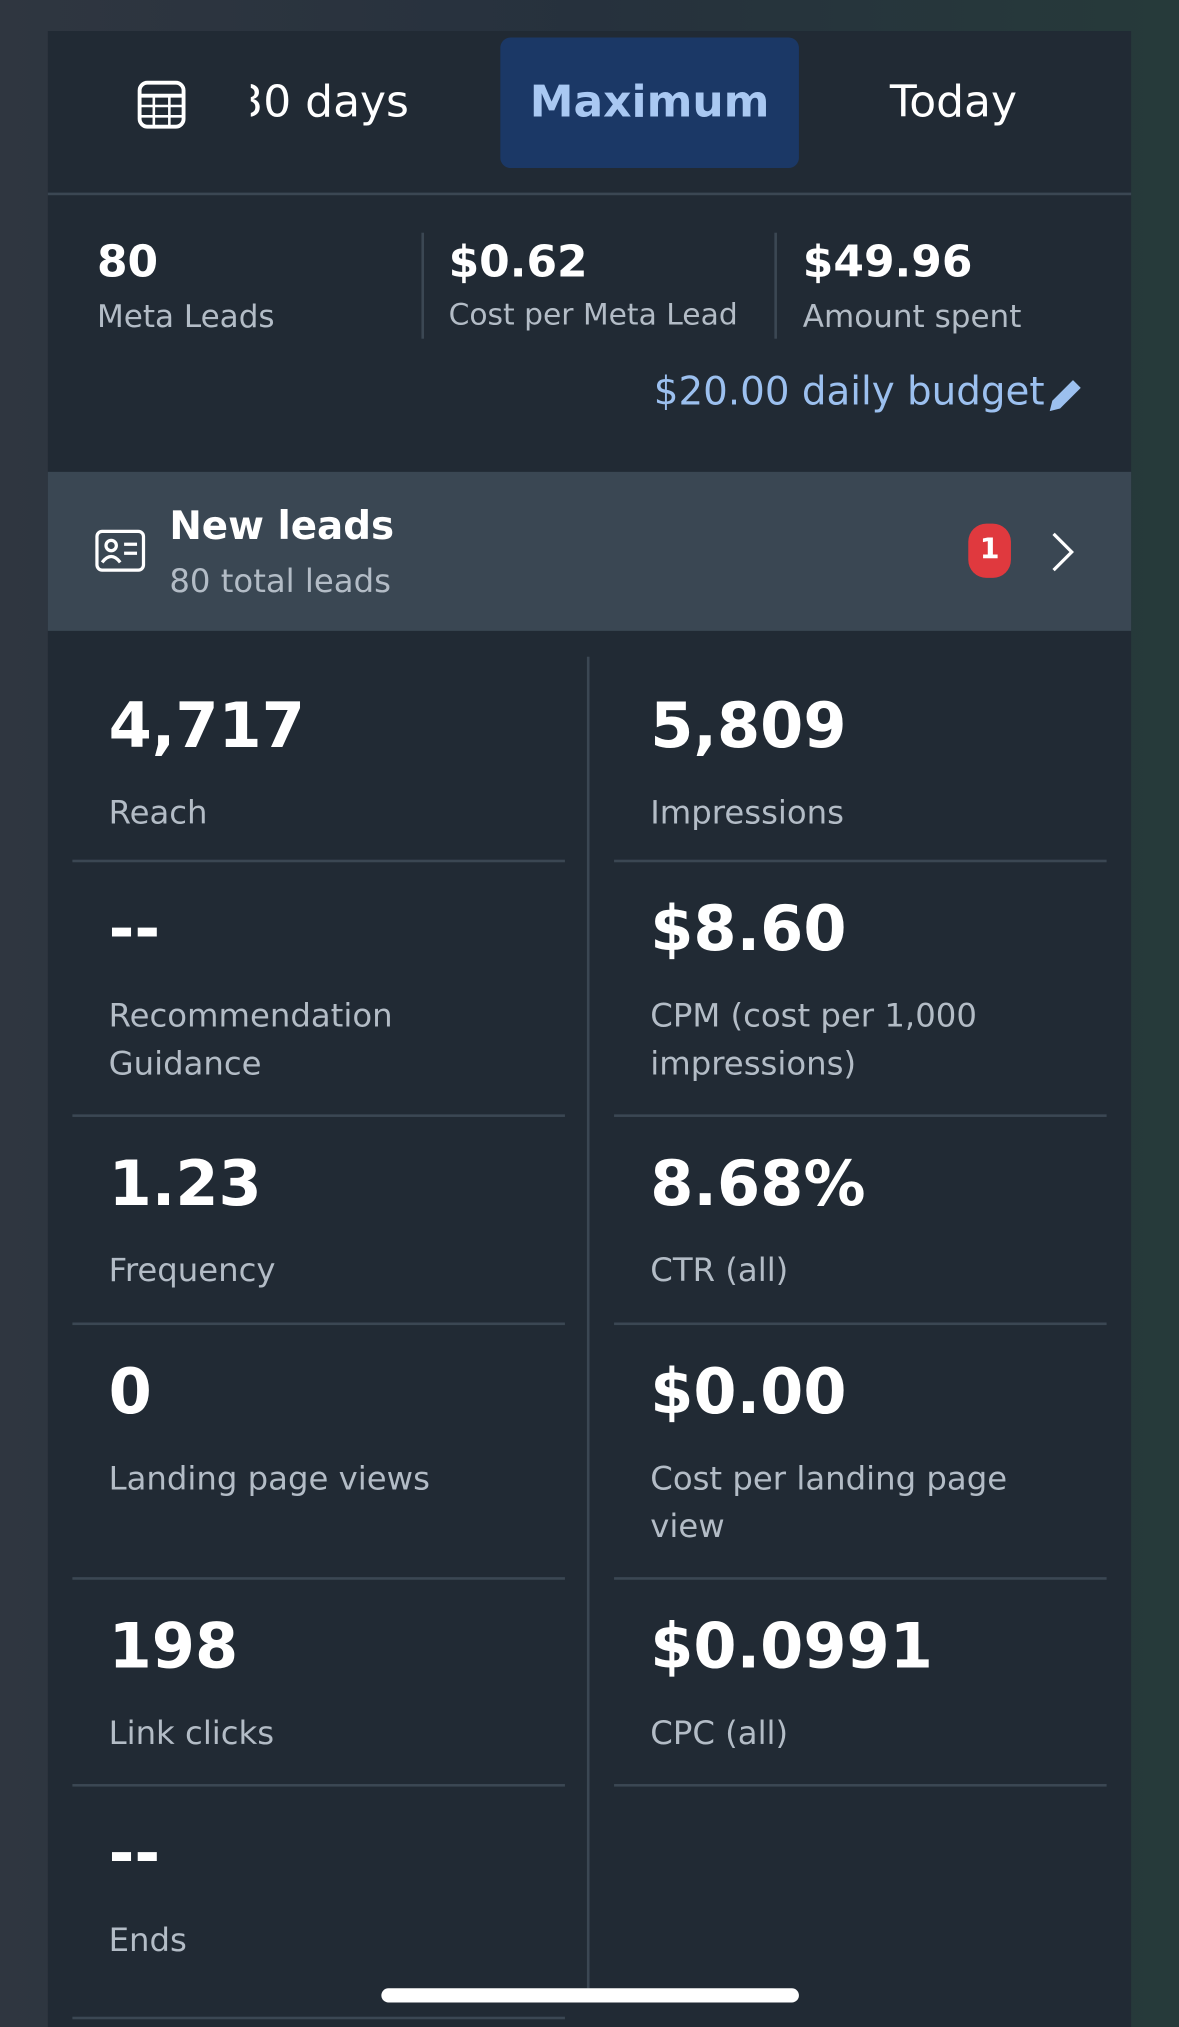 The width and height of the screenshot is (1179, 2027). Describe the element at coordinates (130, 1392) in the screenshot. I see `metric-value: 0` at that location.